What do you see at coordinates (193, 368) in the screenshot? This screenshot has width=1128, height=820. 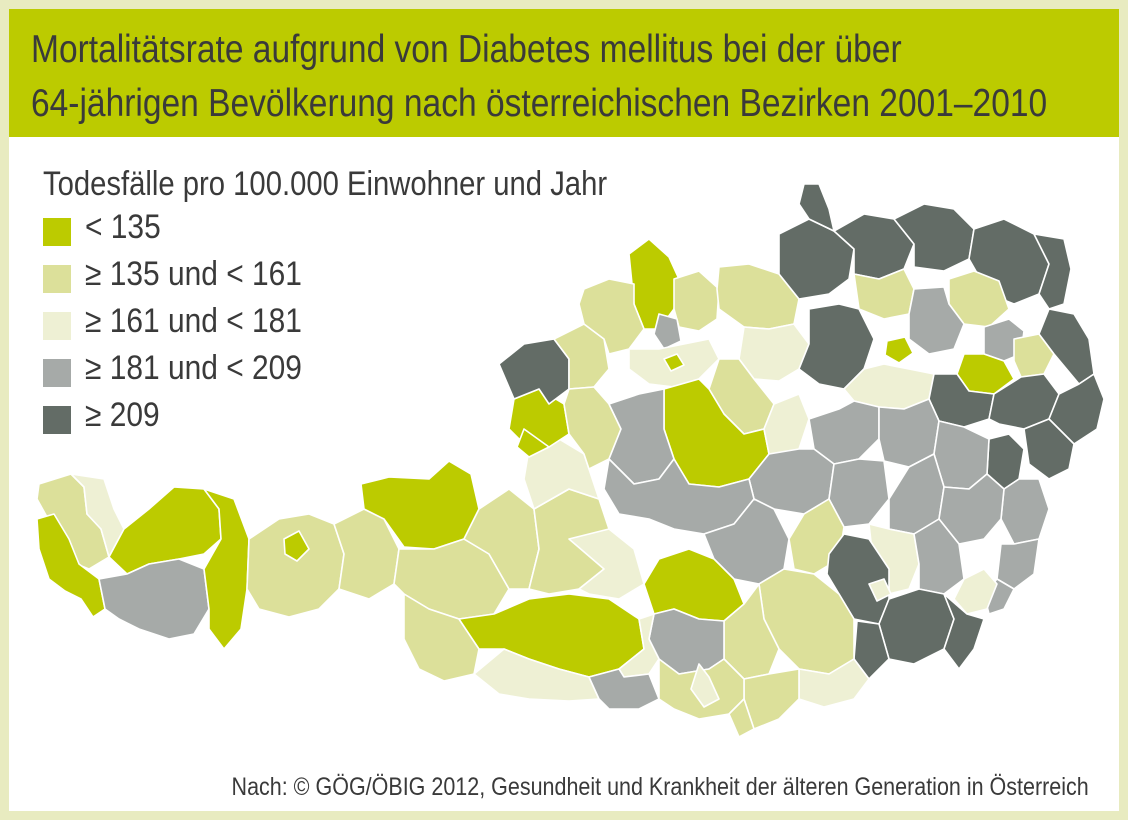 I see `legend-label: ≥ 181 und < 209` at bounding box center [193, 368].